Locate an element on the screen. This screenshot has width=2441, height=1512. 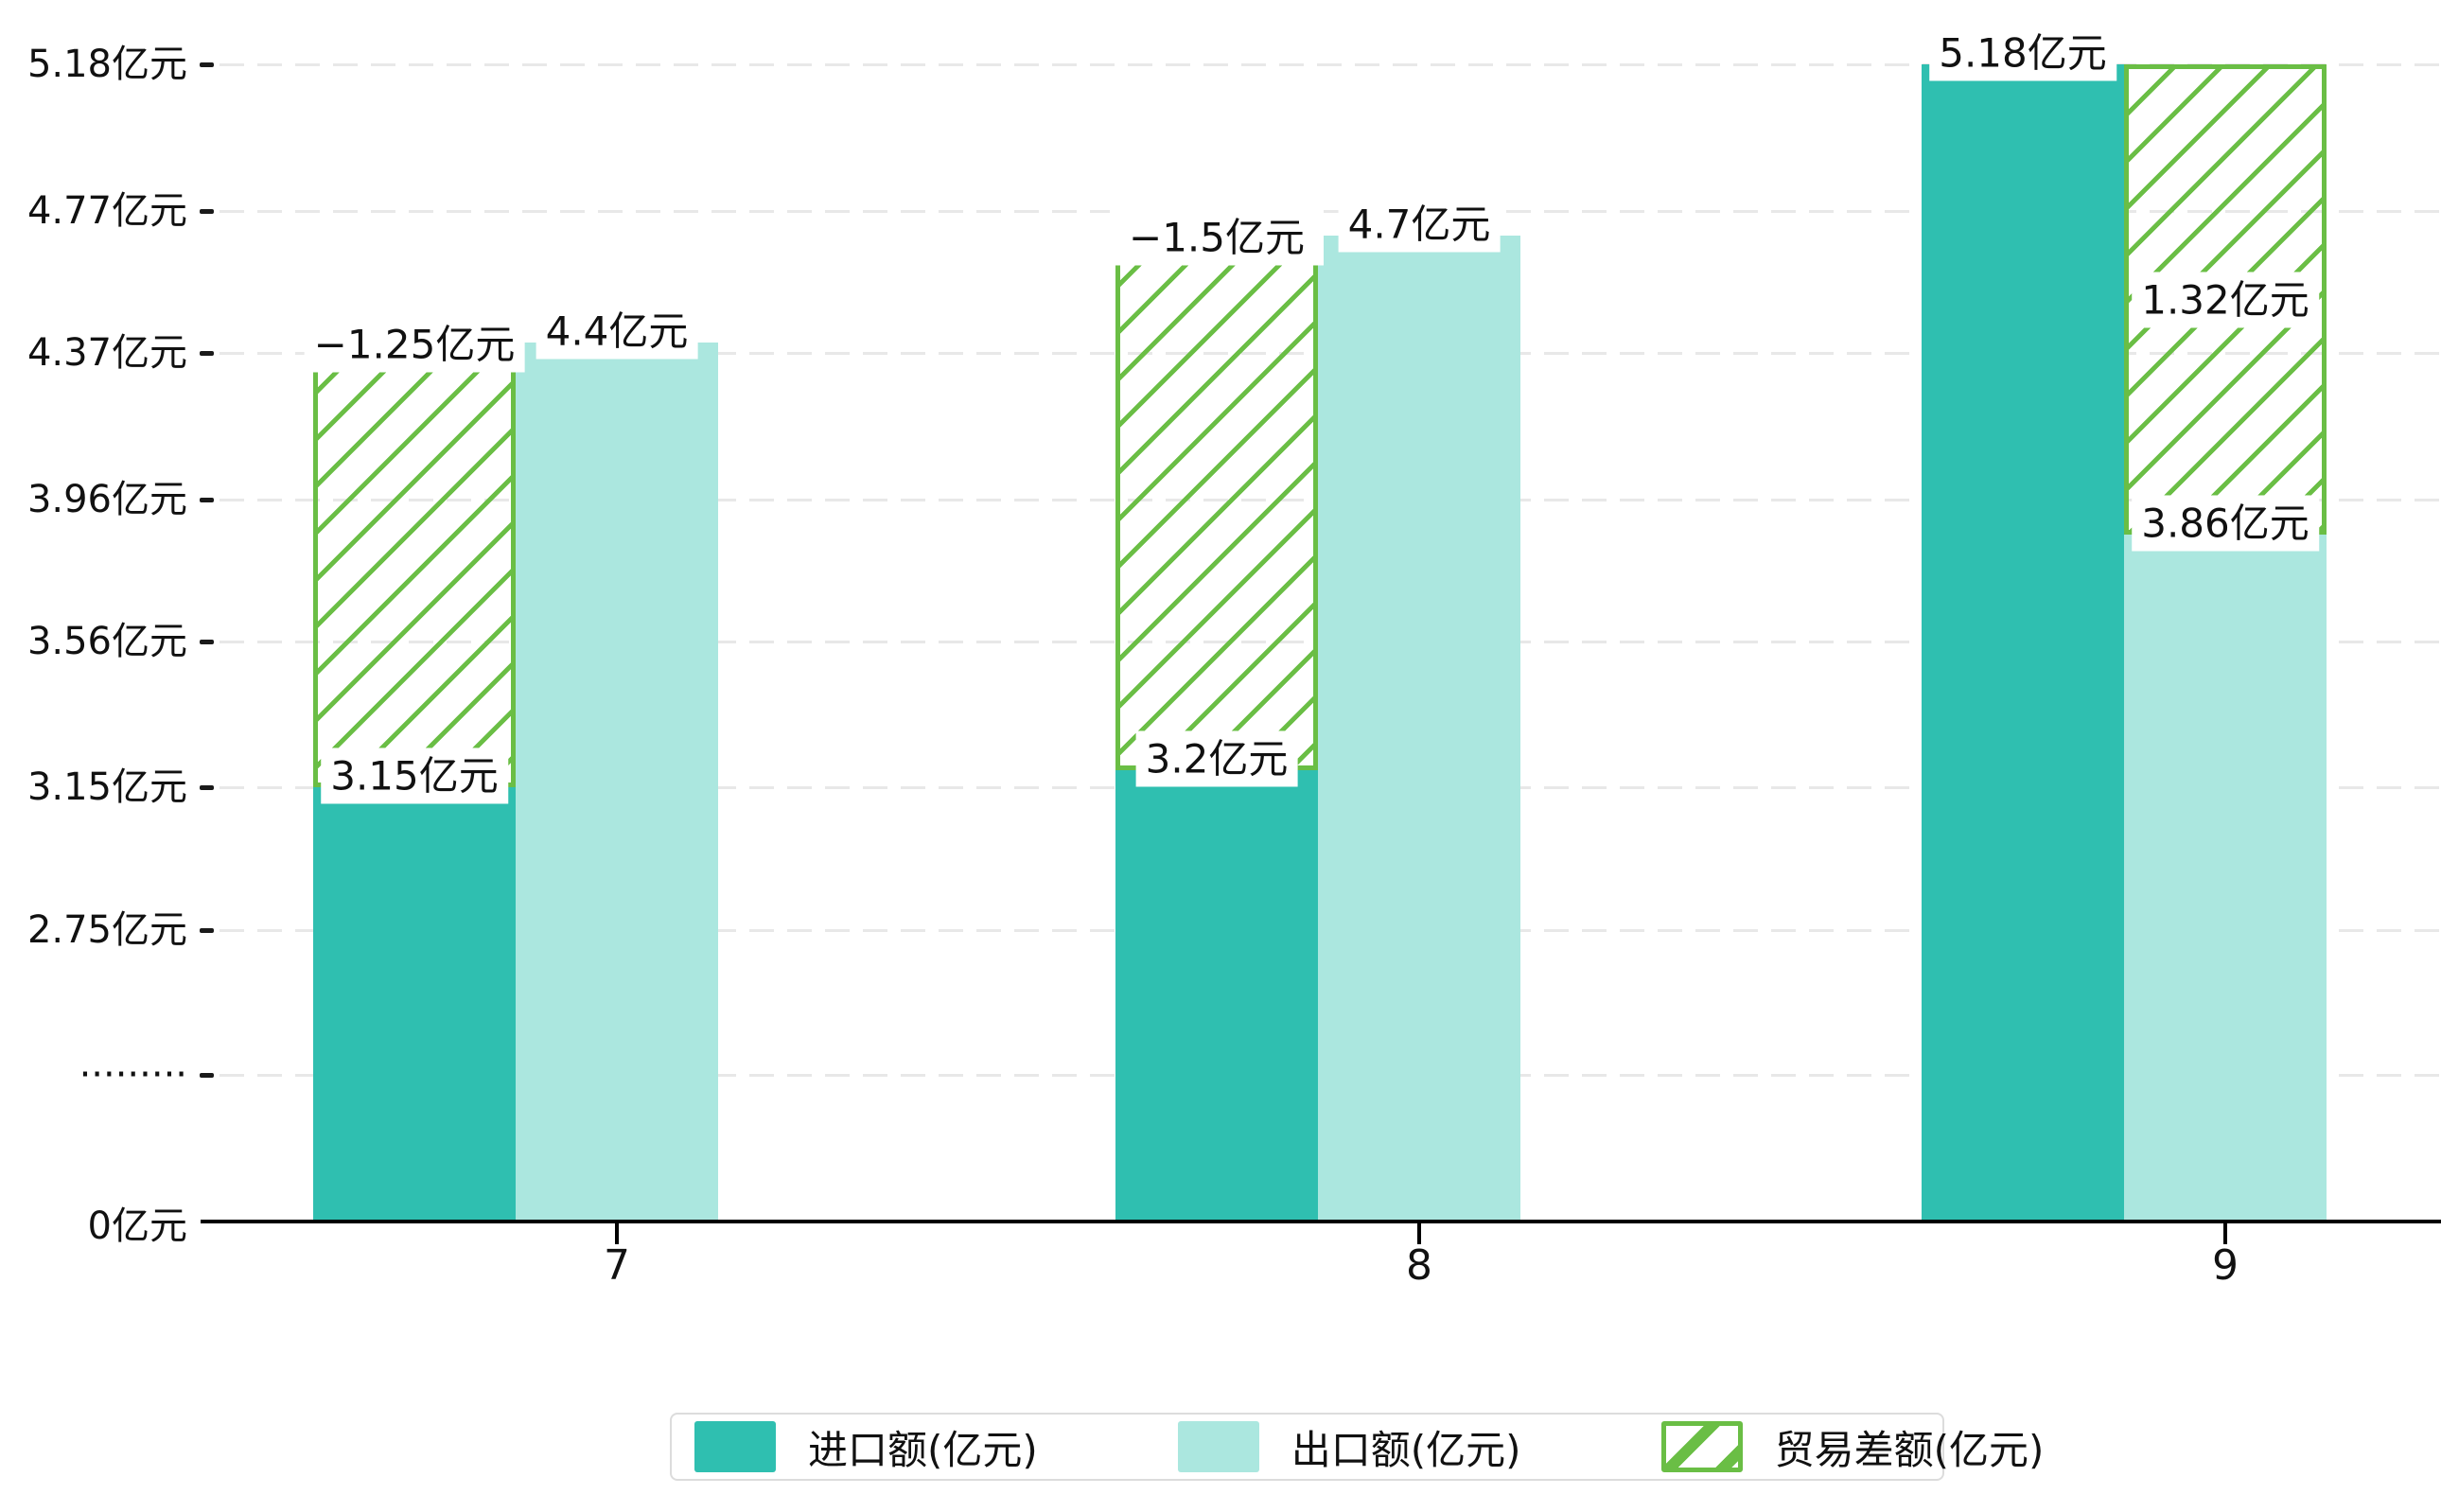
label-import-7: 3.15亿元 is located at coordinates (414, 776).